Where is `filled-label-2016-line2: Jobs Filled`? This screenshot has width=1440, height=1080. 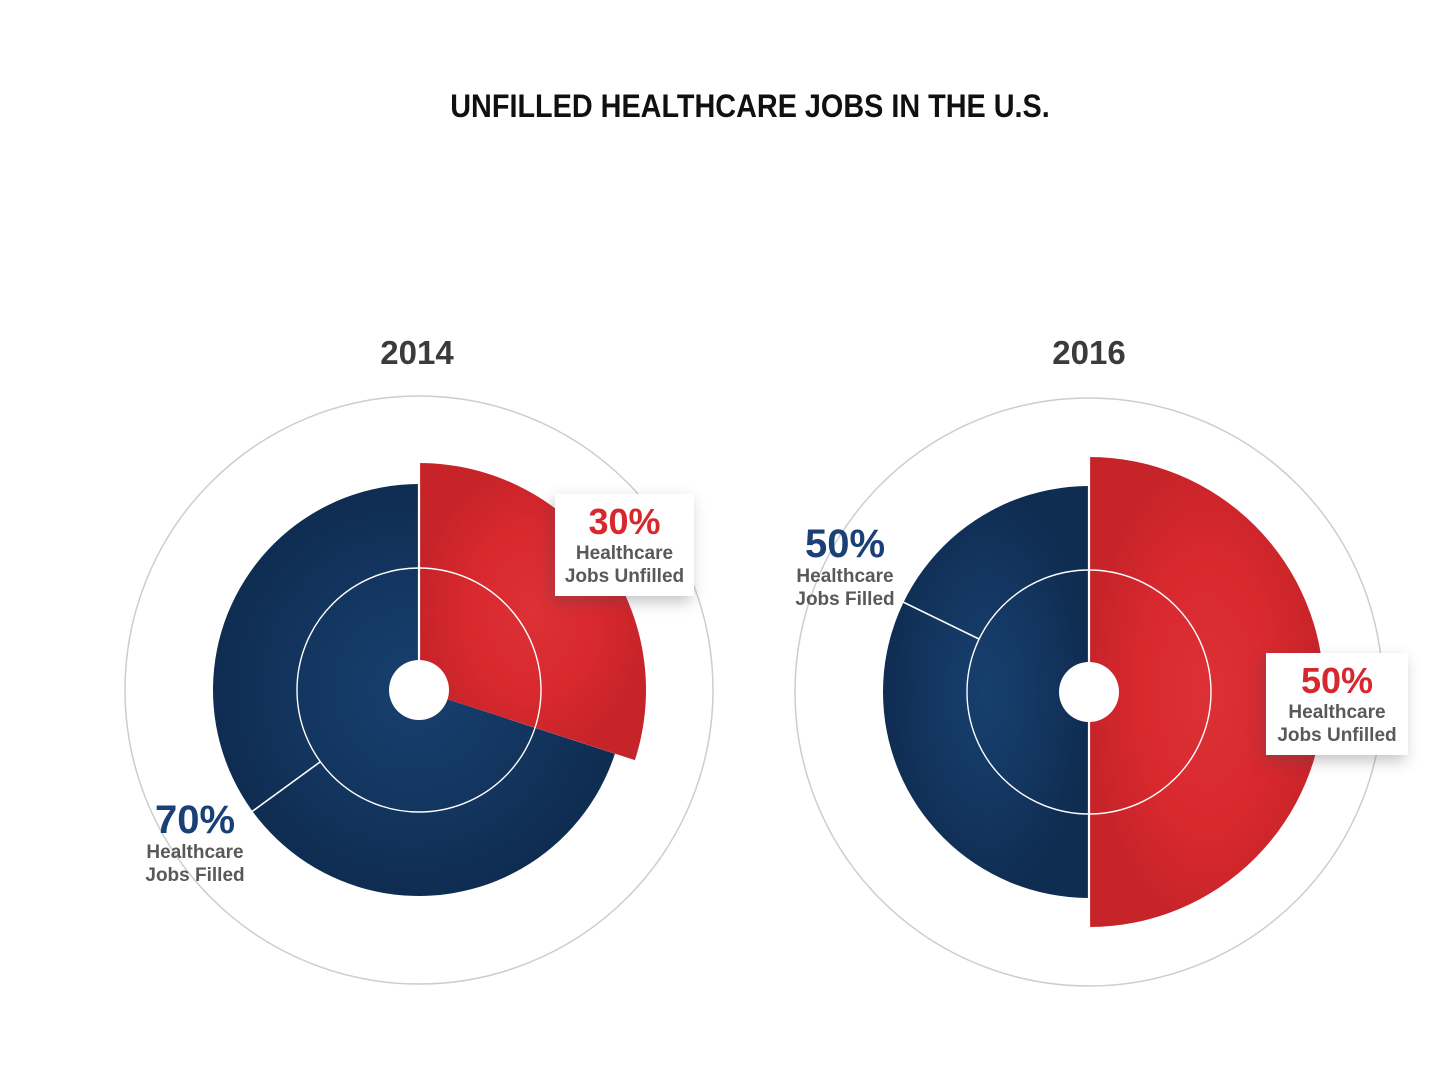 filled-label-2016-line2: Jobs Filled is located at coordinates (845, 599).